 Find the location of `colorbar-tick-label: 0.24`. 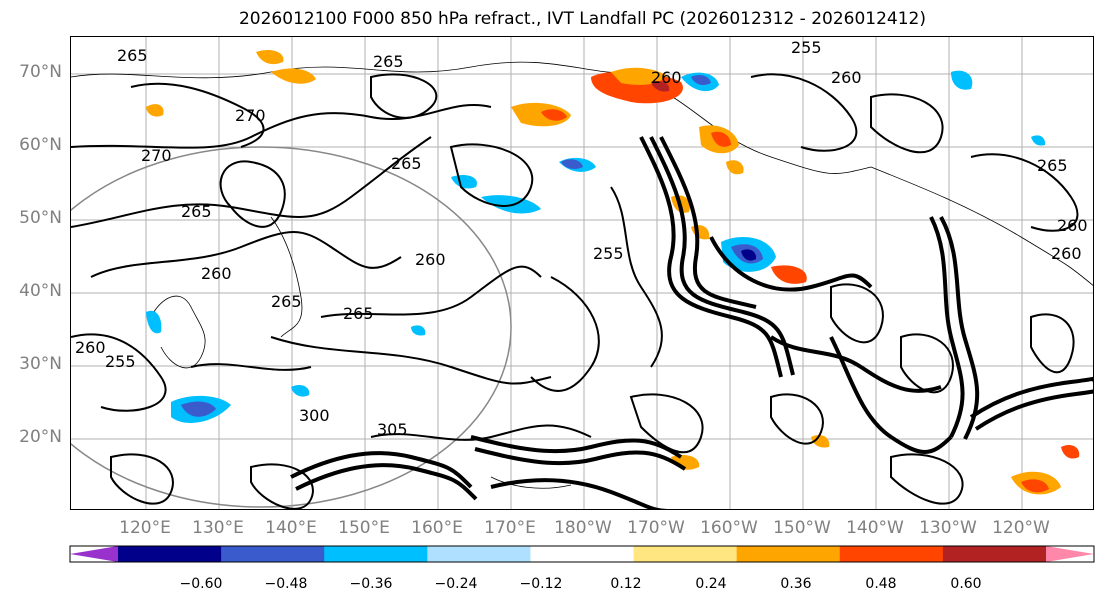

colorbar-tick-label: 0.24 is located at coordinates (711, 584).